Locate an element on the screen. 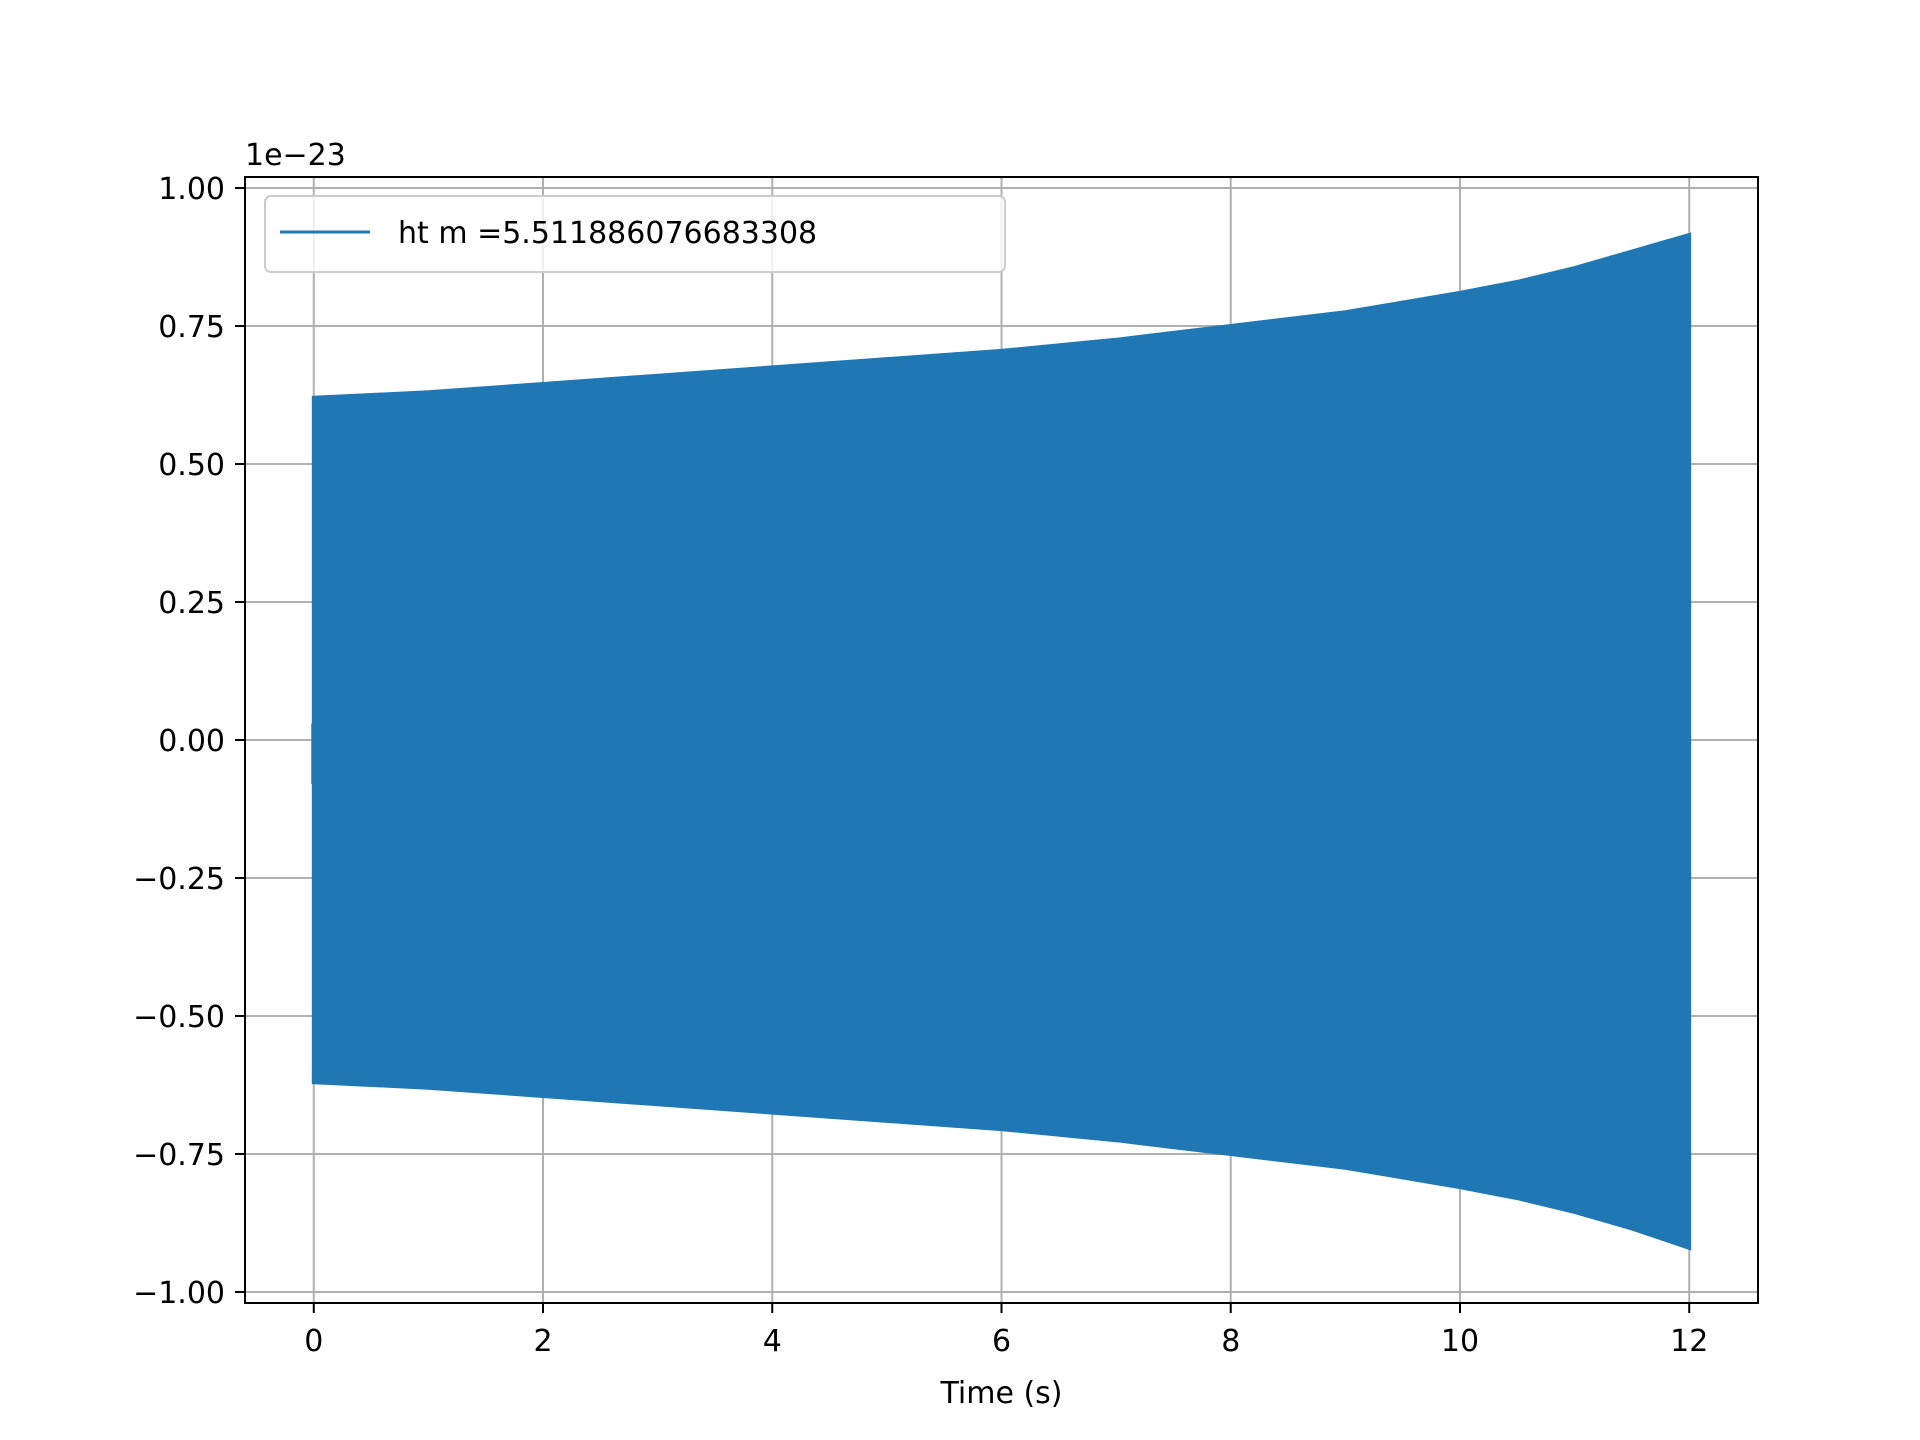  y-tick-label: −0.50 is located at coordinates (179, 1017).